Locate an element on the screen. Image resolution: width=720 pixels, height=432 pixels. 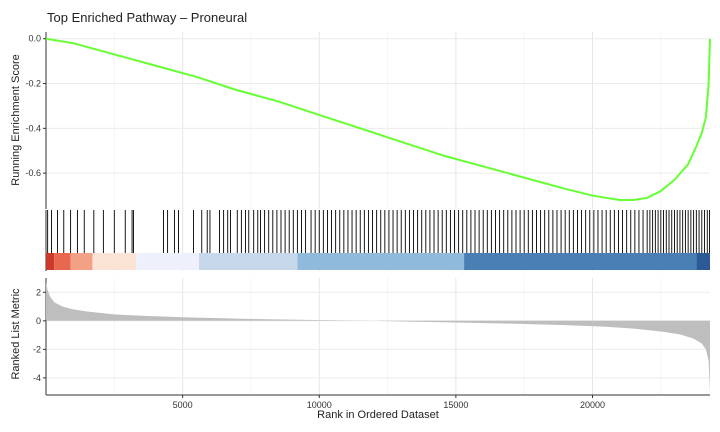
running-score-y-label: Running Enrichment Score is located at coordinates (16, 119).